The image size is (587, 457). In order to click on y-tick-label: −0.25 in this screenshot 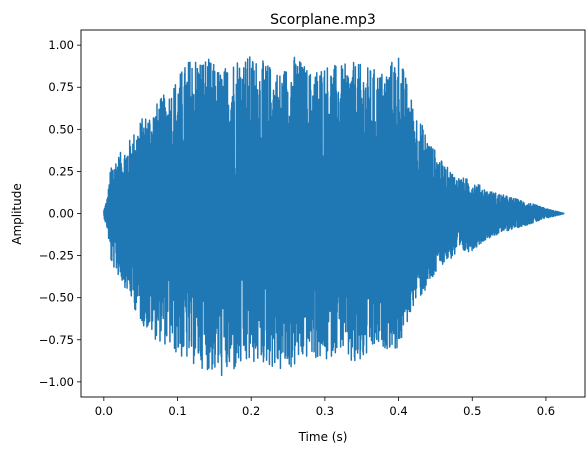, I will do `click(56, 256)`.